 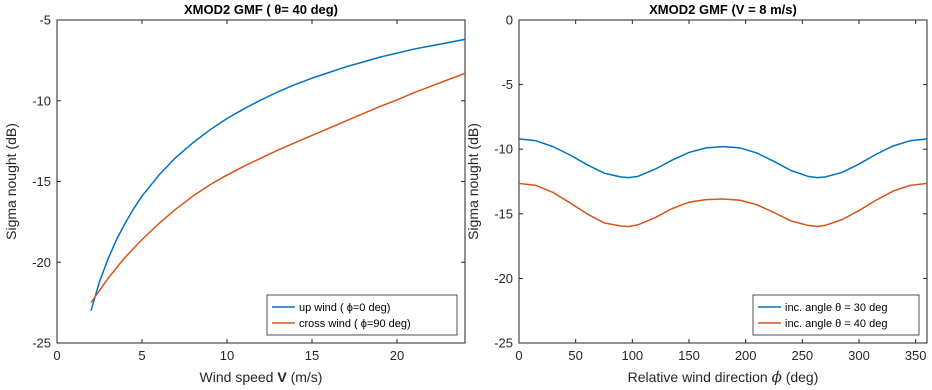 What do you see at coordinates (227, 355) in the screenshot?
I see `x-tick-label: 10` at bounding box center [227, 355].